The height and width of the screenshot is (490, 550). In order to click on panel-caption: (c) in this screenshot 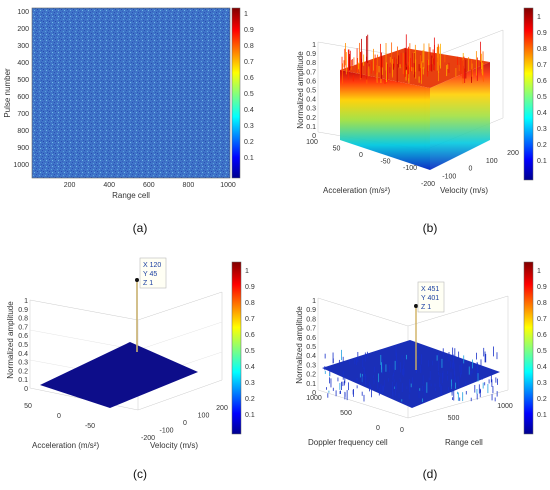, I will do `click(140, 474)`.